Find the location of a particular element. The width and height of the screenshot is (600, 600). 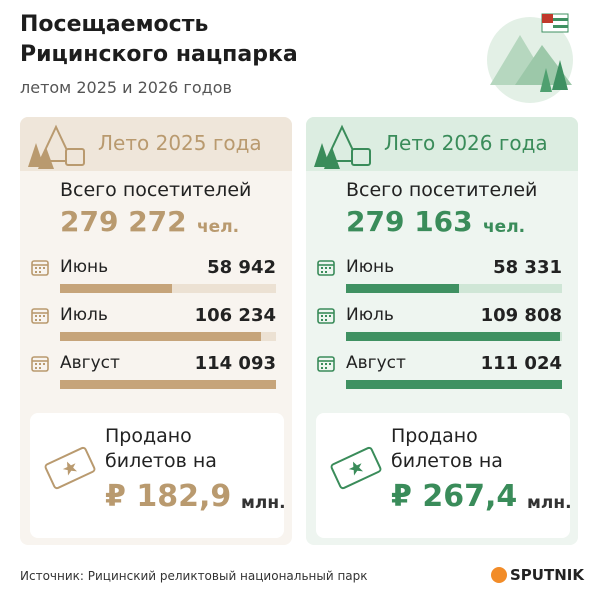

sold-value: ₽ 267,4 is located at coordinates (454, 496).